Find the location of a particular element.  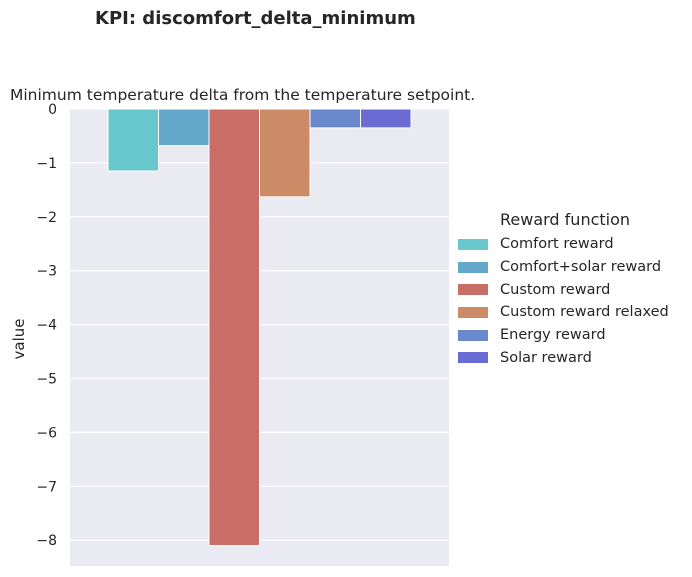

y-tick-label: −1 is located at coordinates (46, 164).